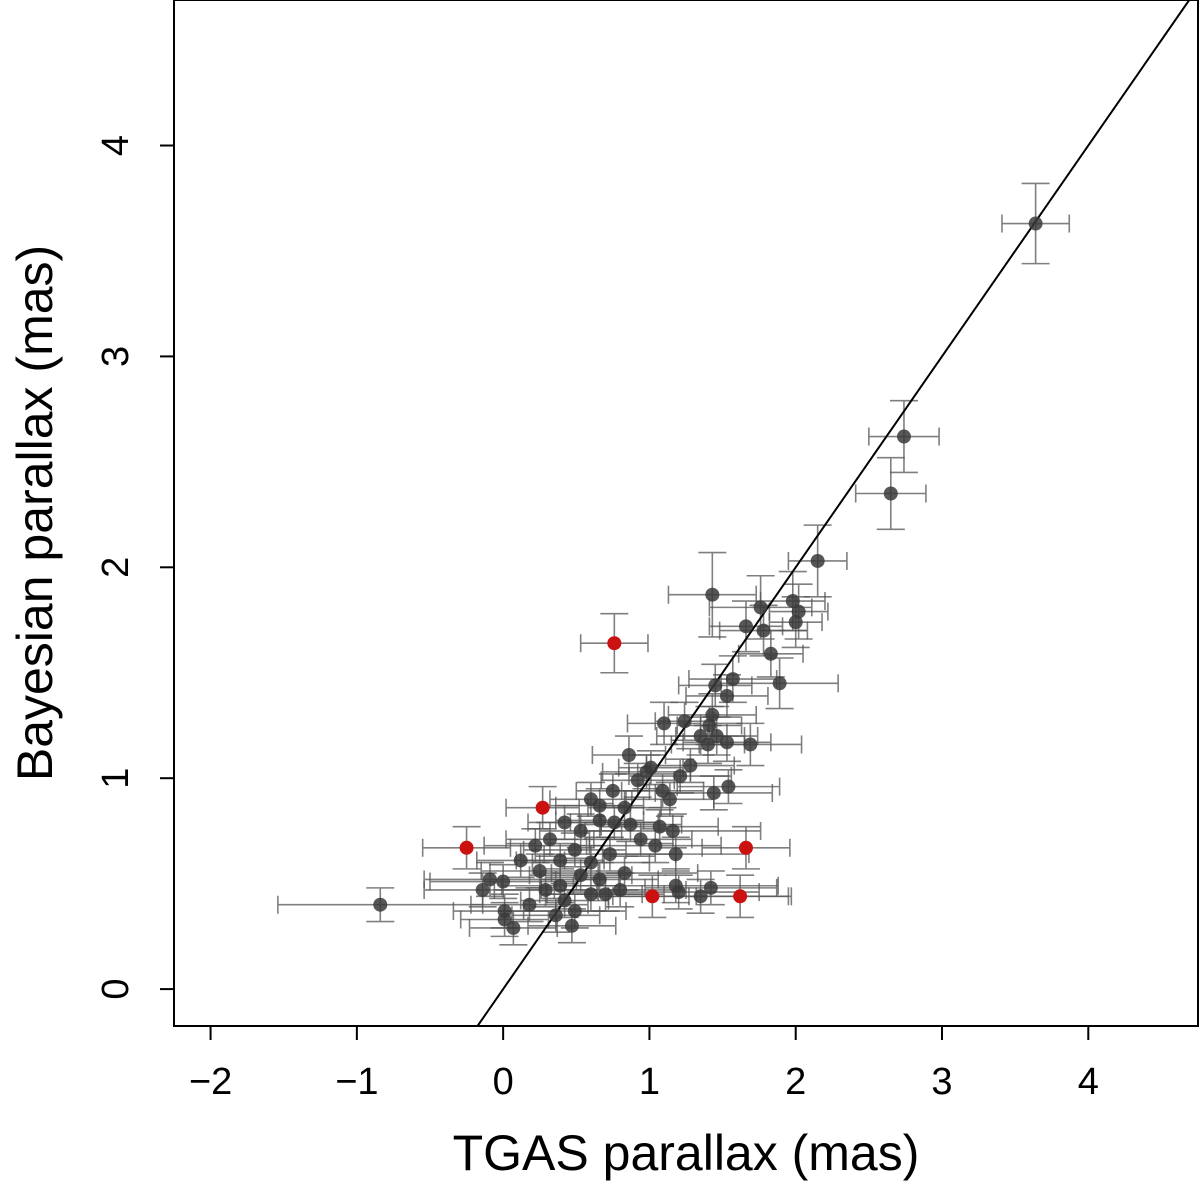 This screenshot has height=1192, width=1200. I want to click on x-tick-label: 3, so click(941, 1082).